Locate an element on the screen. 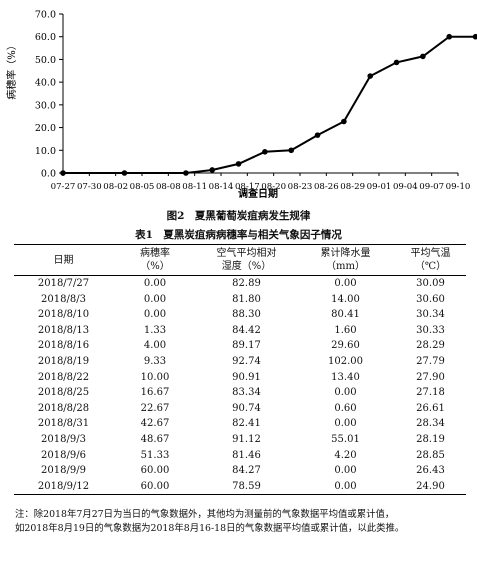 This screenshot has width=477, height=562. cell-date: 2018/8/31 is located at coordinates (63, 424).